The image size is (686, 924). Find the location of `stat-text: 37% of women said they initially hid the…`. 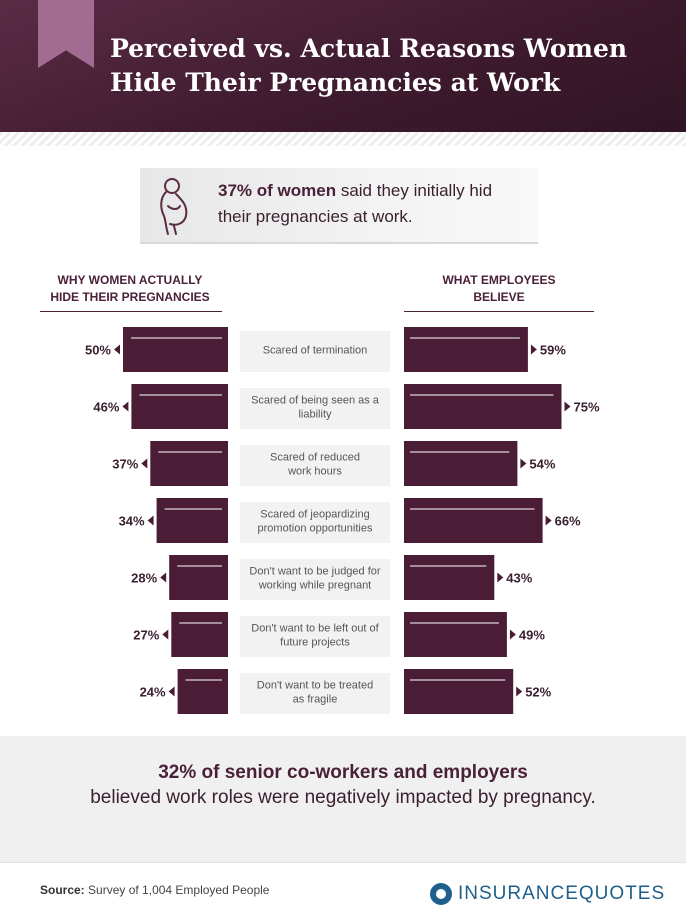

stat-text: 37% of women said they initially hid the… is located at coordinates (373, 204).